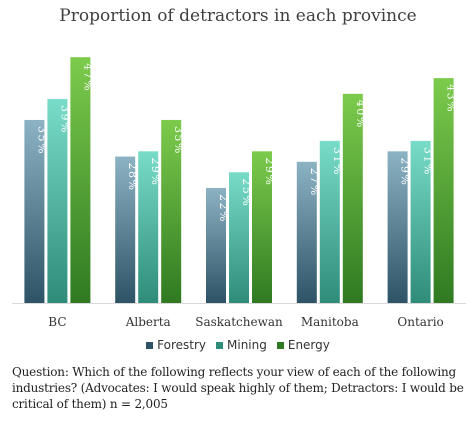  Describe the element at coordinates (330, 322) in the screenshot. I see `x-tick-label-manitoba: Manitoba` at that location.